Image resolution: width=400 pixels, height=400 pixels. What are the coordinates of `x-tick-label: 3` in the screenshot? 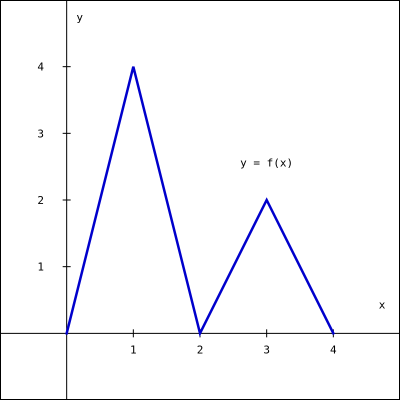 It's located at (266, 349).